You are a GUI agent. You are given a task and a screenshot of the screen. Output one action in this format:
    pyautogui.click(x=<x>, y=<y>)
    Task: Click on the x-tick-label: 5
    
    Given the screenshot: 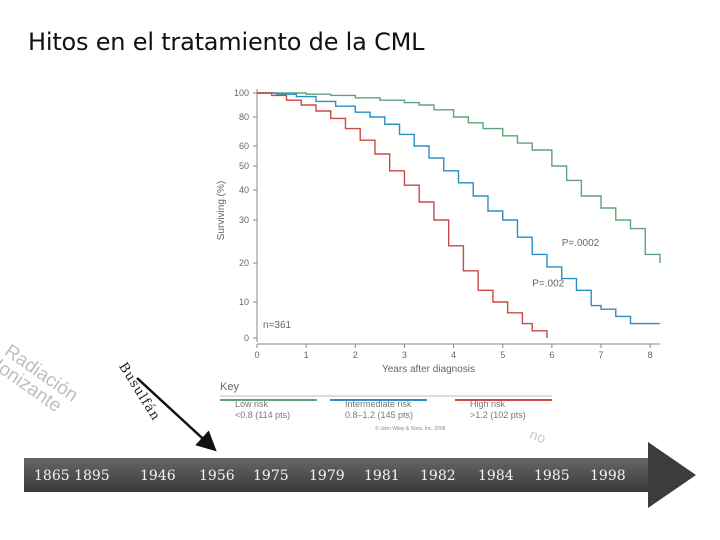 What is the action you would take?
    pyautogui.click(x=502, y=355)
    